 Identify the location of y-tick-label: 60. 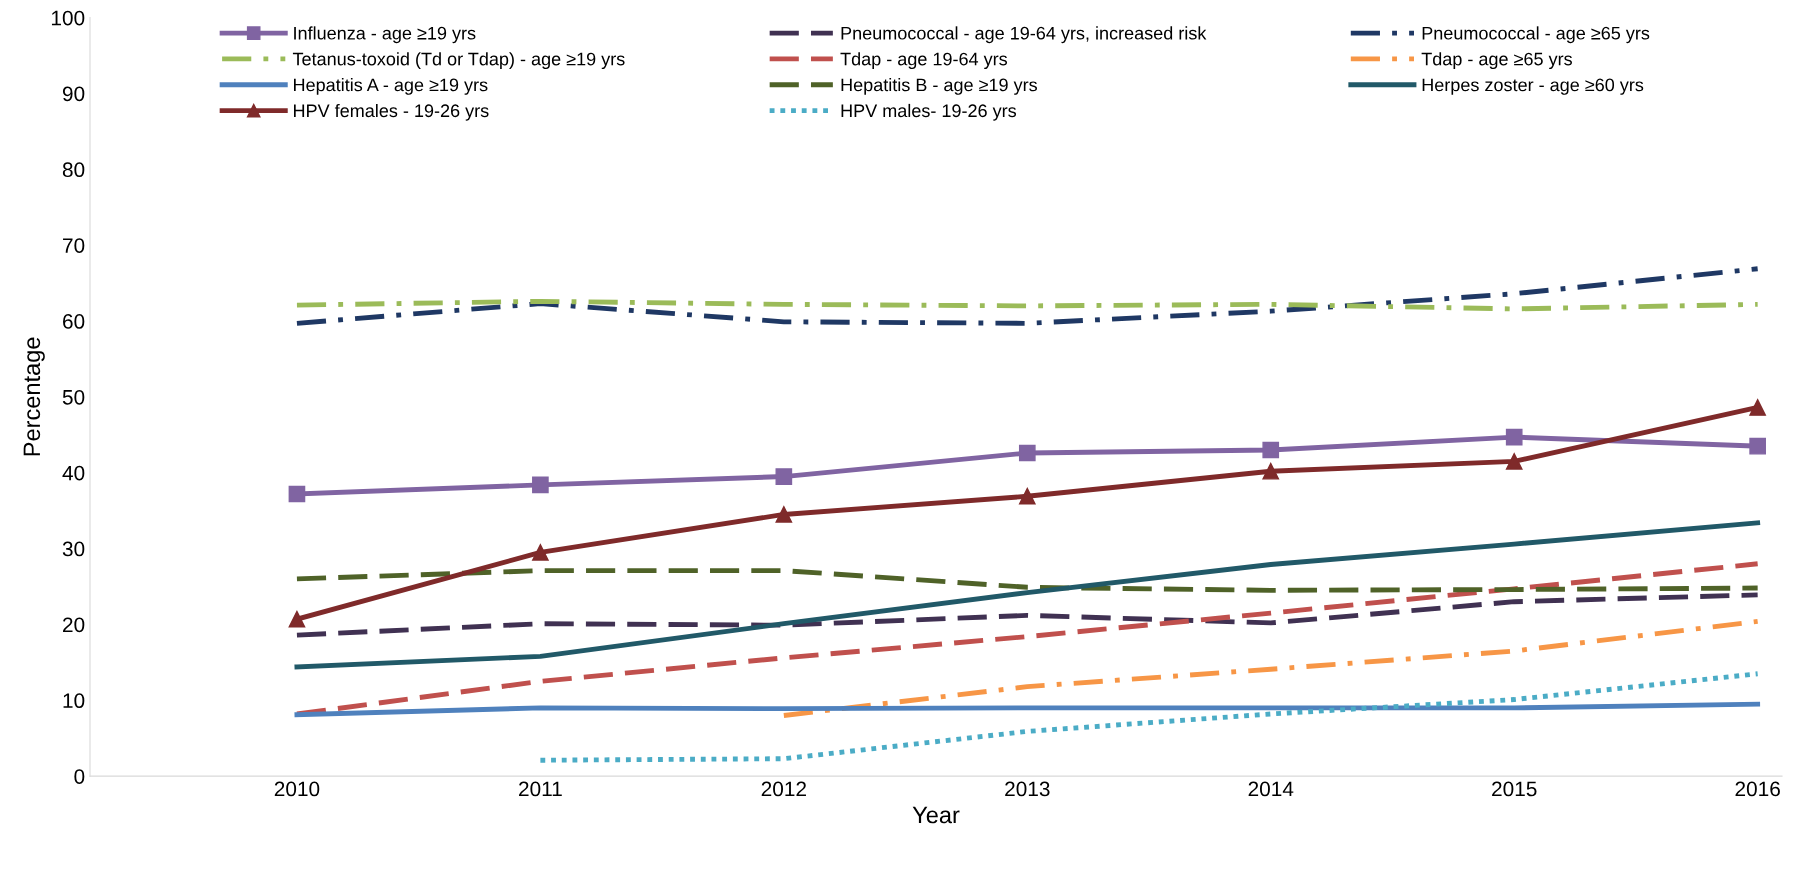
(74, 321).